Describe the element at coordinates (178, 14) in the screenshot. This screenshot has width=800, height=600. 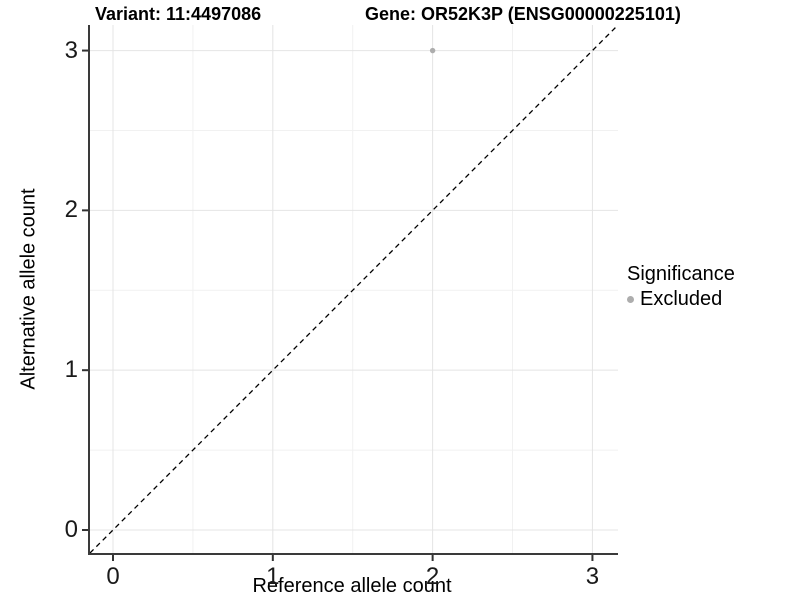
I see `variant-title: Variant: 11:4497086` at that location.